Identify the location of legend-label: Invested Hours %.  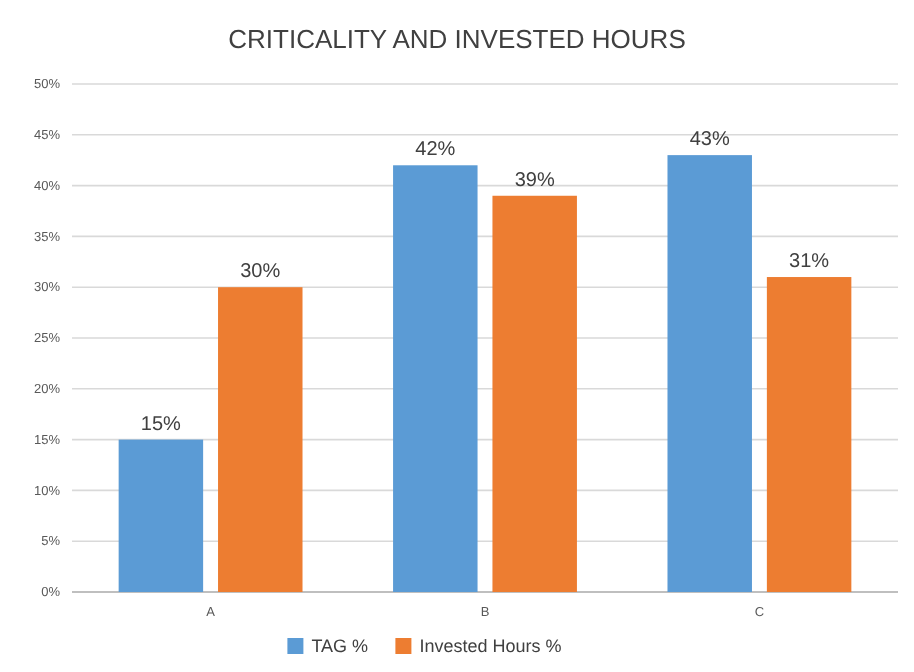
(490, 646).